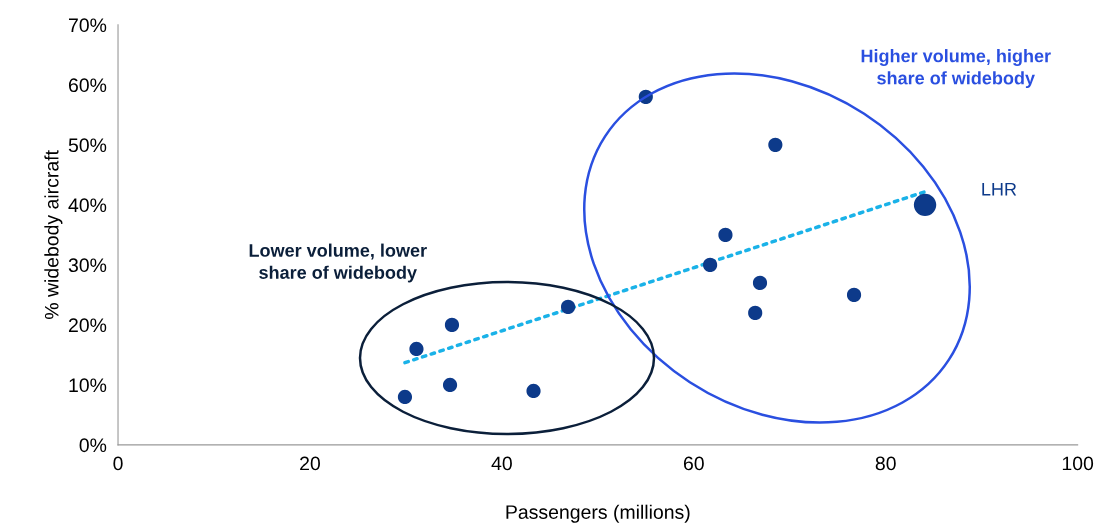 The image size is (1103, 529). Describe the element at coordinates (999, 189) in the screenshot. I see `annotation: LHR` at that location.